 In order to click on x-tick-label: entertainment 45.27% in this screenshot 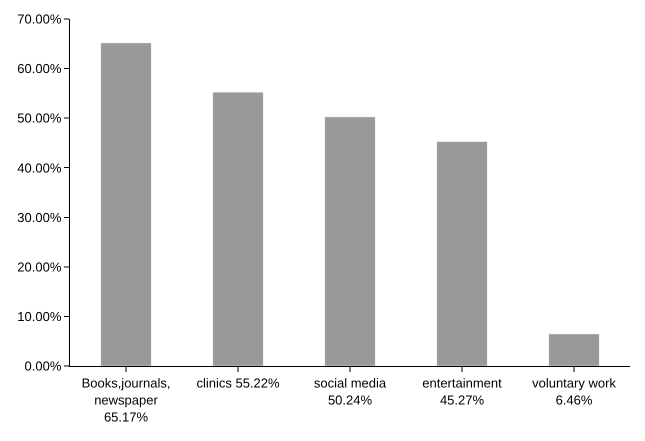, I will do `click(462, 392)`.